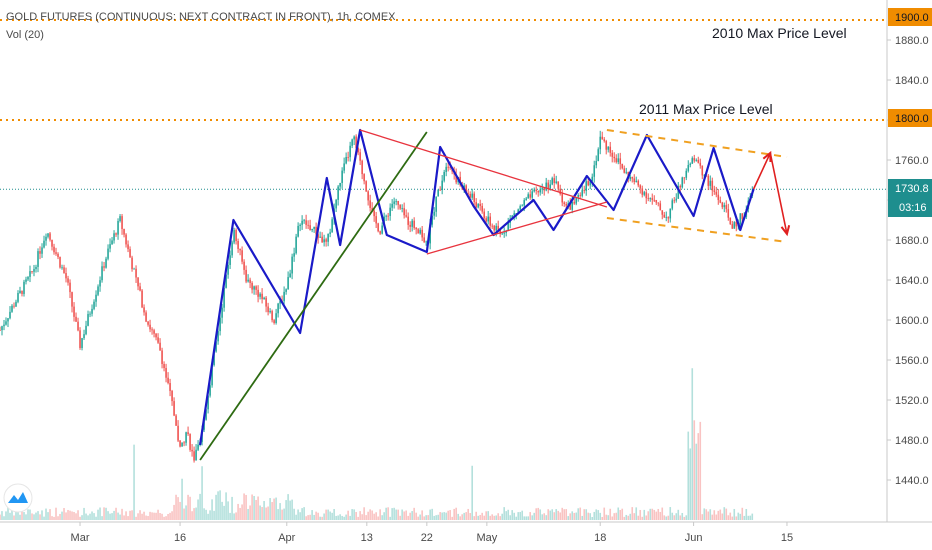  What do you see at coordinates (706, 109) in the screenshot?
I see `annotation-2011-level: 2011 Max Price Level` at bounding box center [706, 109].